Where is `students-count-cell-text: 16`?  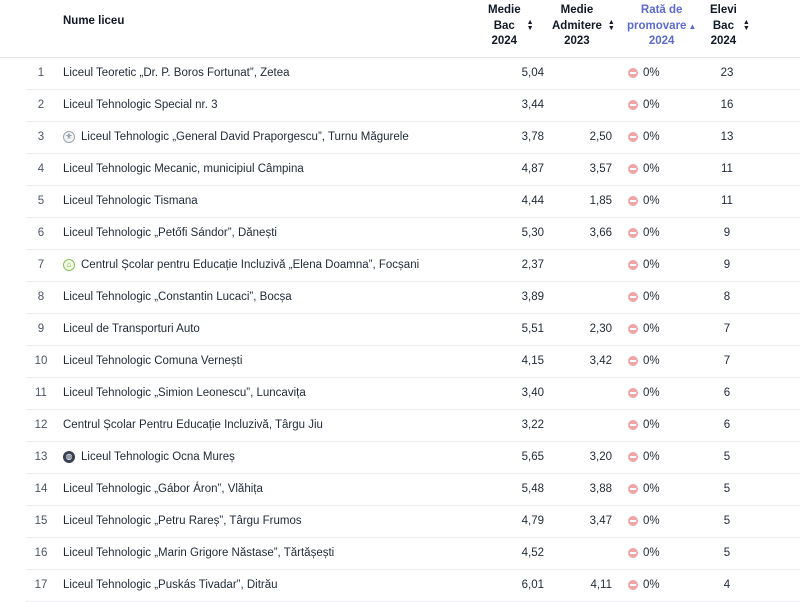
students-count-cell-text: 16 is located at coordinates (727, 105).